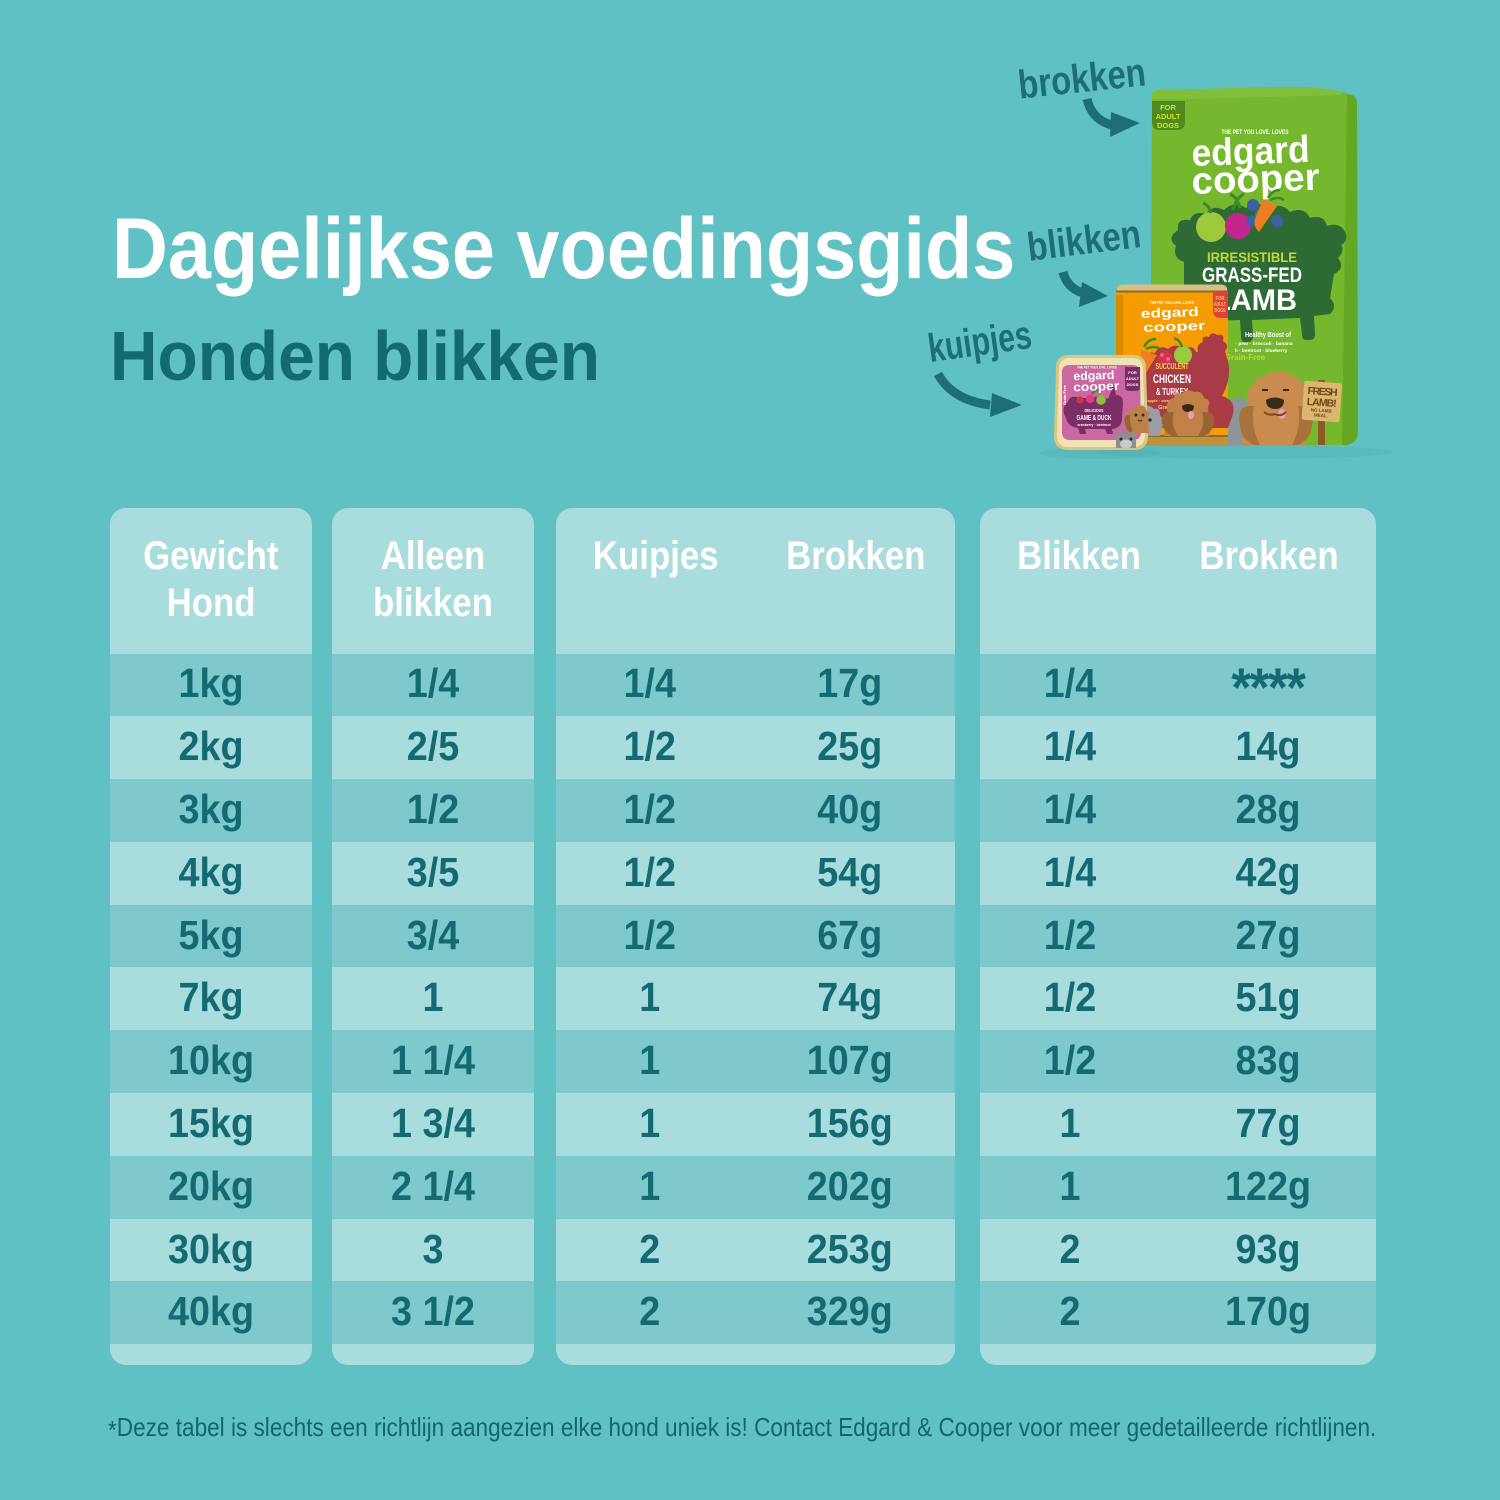 This screenshot has width=1500, height=1500. Describe the element at coordinates (1245, 357) in the screenshot. I see `svg-text: Grain-Free` at that location.